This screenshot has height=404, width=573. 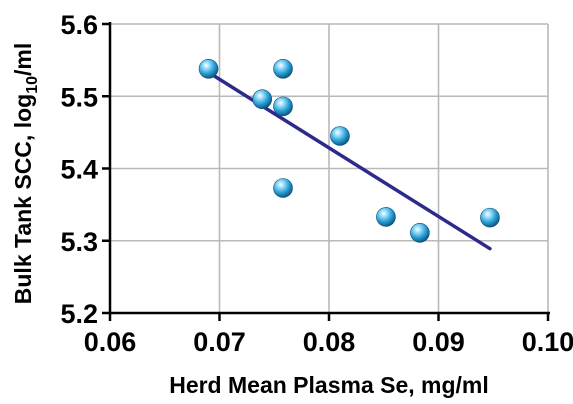 What do you see at coordinates (79, 314) in the screenshot?
I see `y-tick-label: 5.2` at bounding box center [79, 314].